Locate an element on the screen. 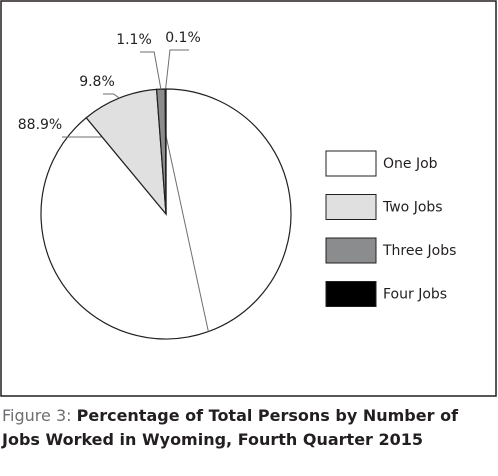 Image resolution: width=498 pixels, height=476 pixels. legend-label: Three Jobs is located at coordinates (419, 251).